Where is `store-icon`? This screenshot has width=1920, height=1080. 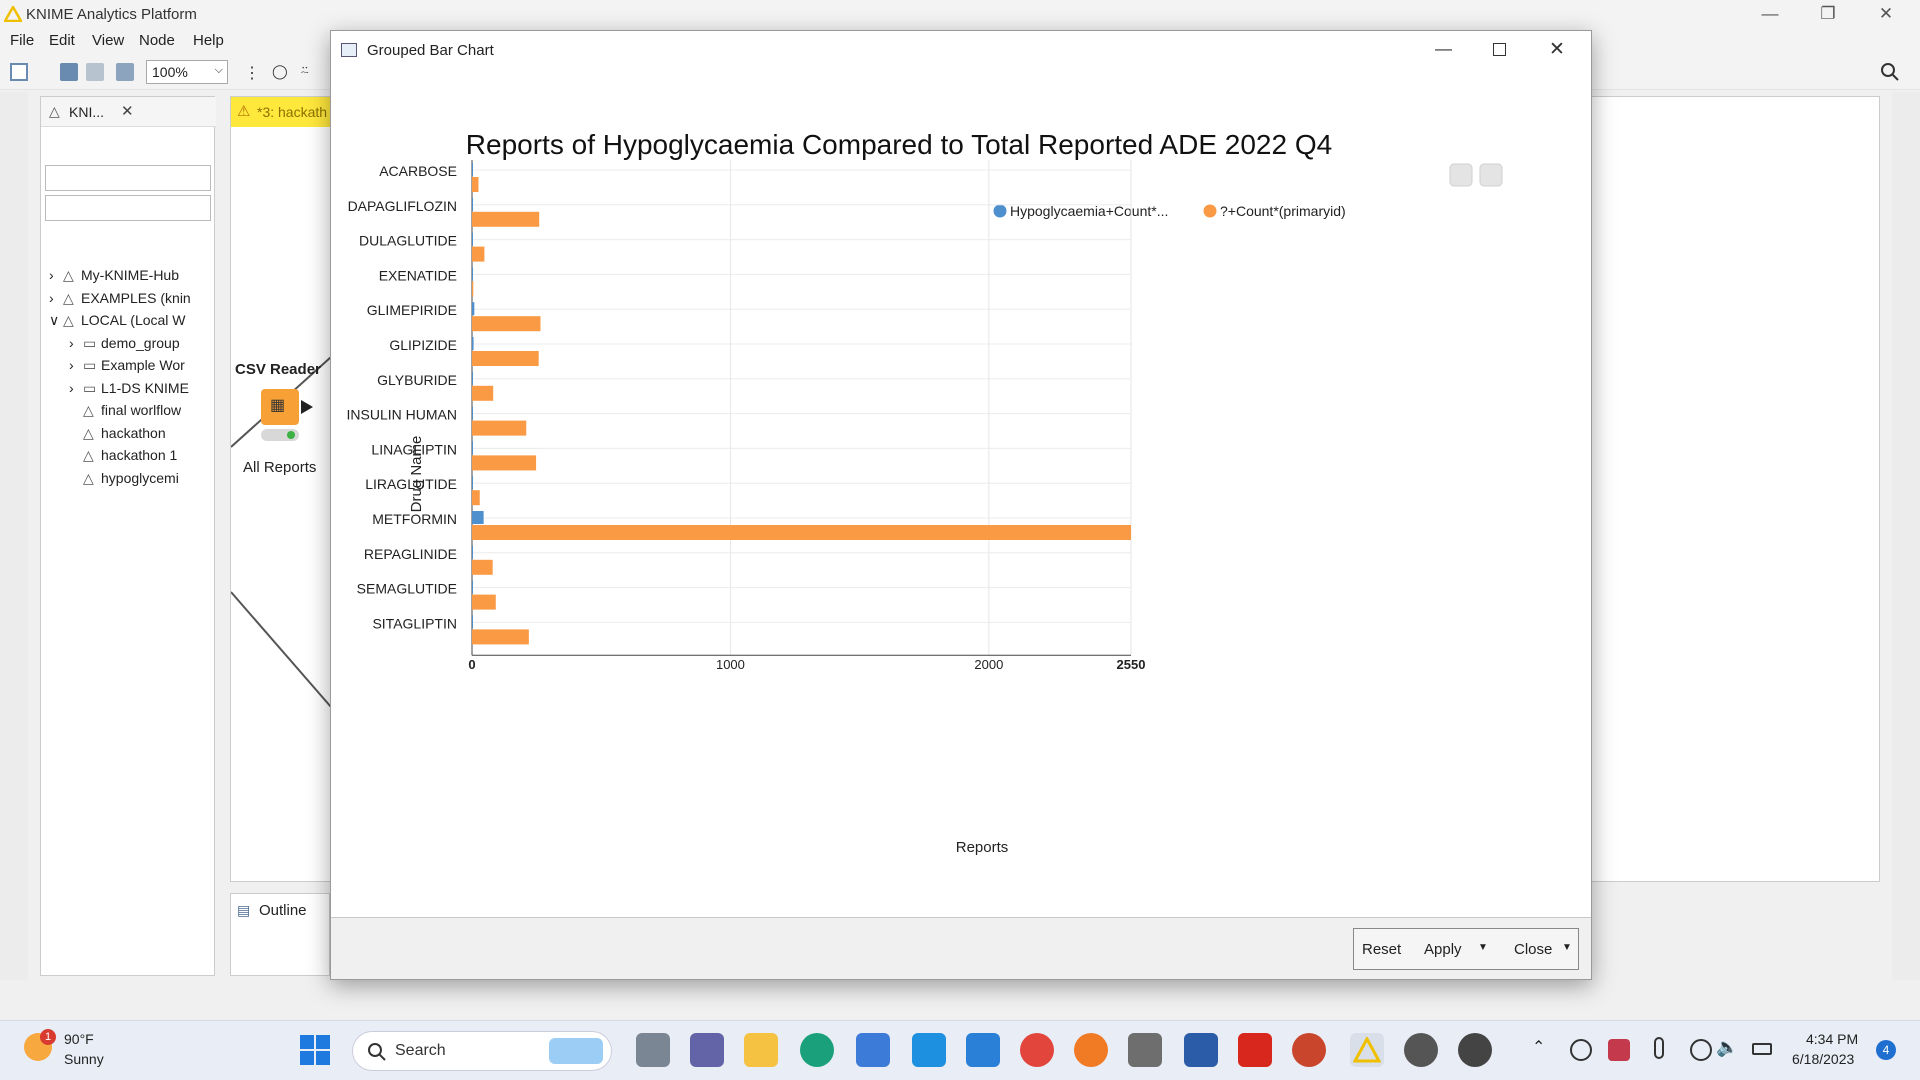
store-icon is located at coordinates (873, 1050).